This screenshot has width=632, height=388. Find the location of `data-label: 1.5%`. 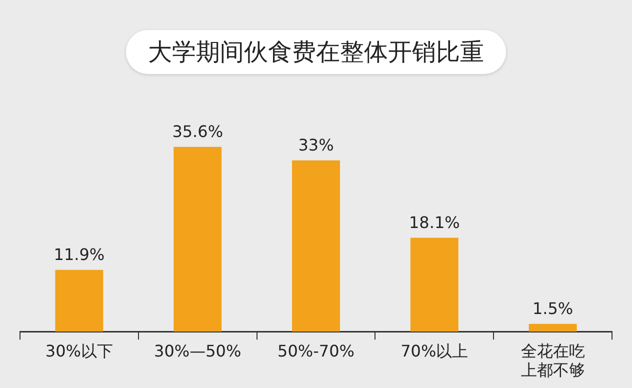

data-label: 1.5% is located at coordinates (553, 308).